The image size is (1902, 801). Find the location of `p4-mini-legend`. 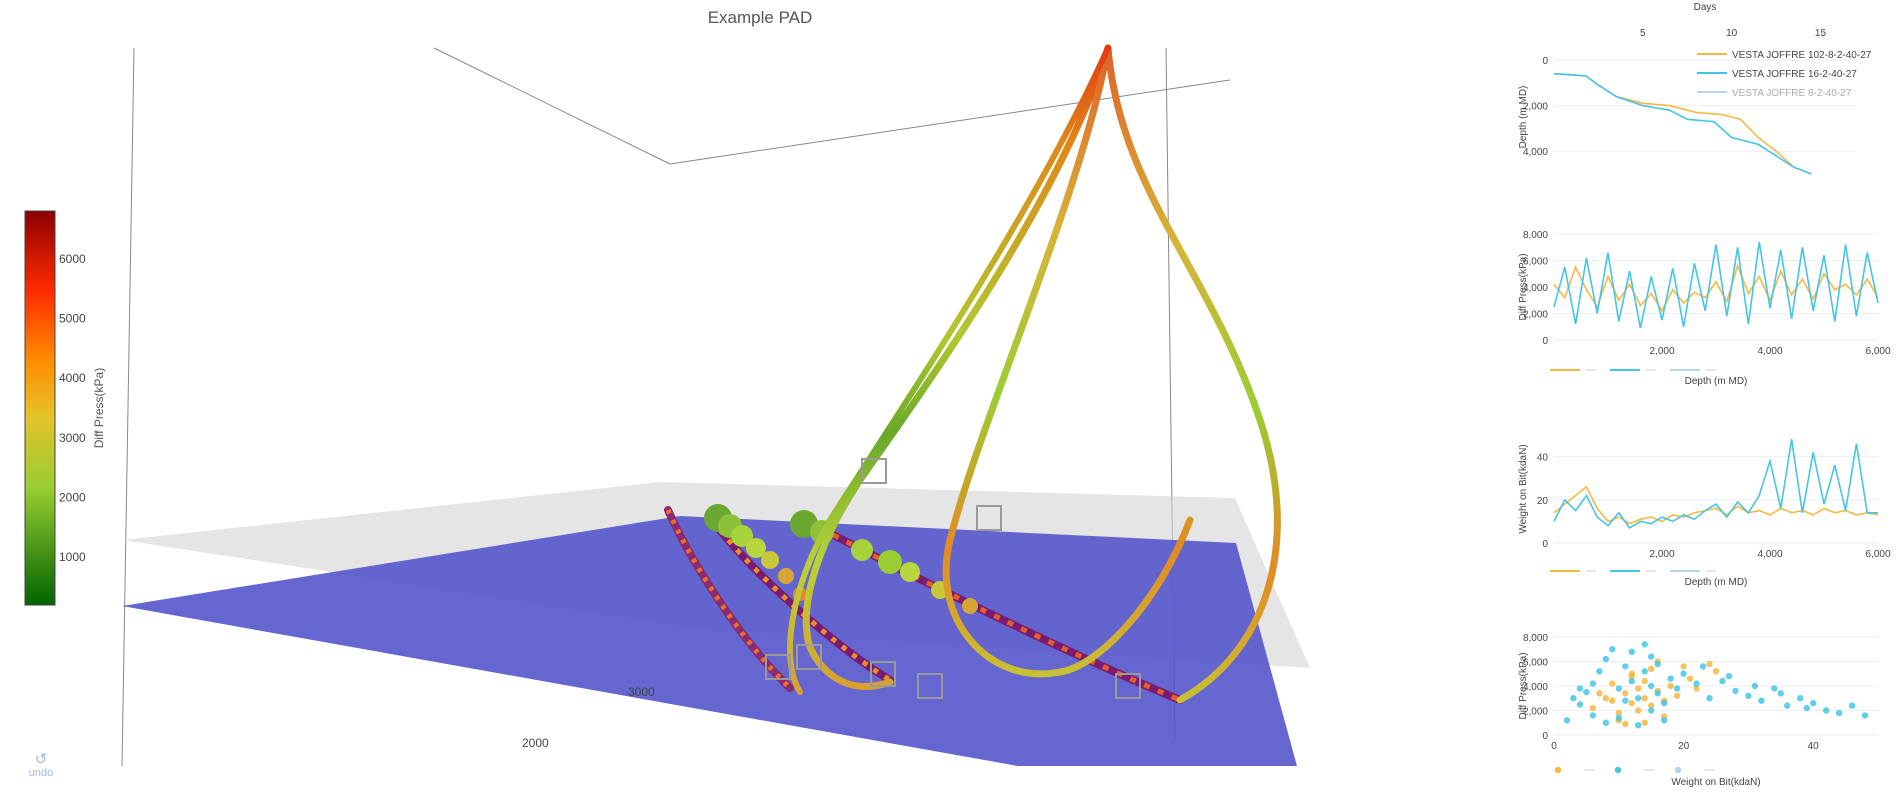

p4-mini-legend is located at coordinates (1634, 770).